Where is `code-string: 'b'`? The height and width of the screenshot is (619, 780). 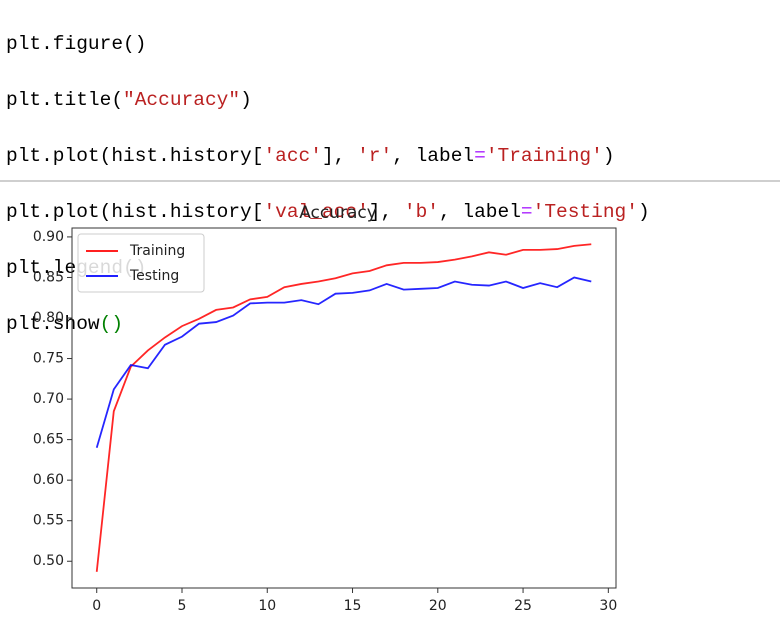
code-string: 'b' is located at coordinates (421, 212).